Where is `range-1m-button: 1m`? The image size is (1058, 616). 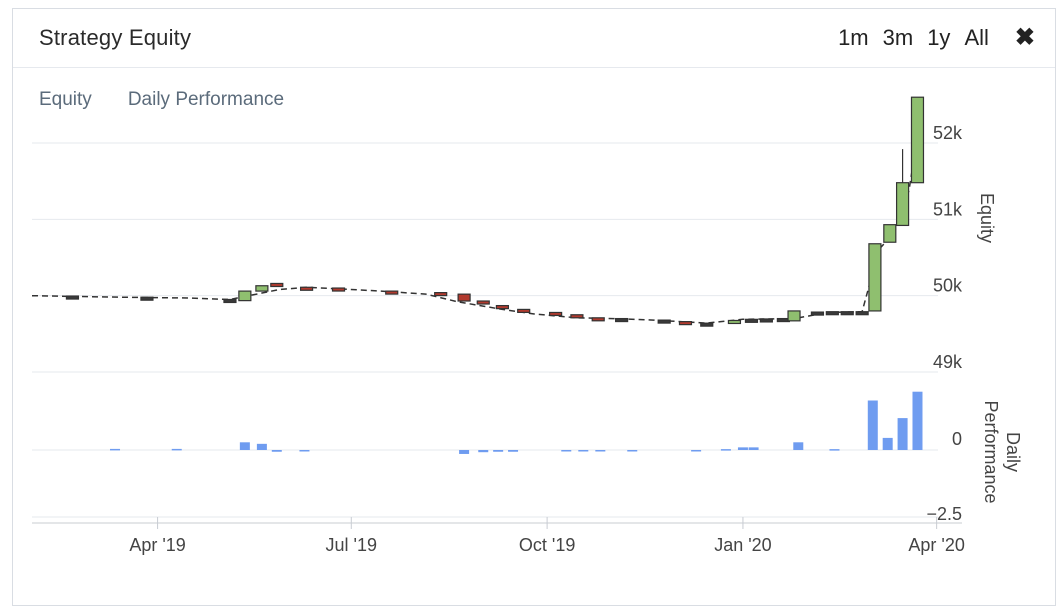
range-1m-button: 1m is located at coordinates (853, 37).